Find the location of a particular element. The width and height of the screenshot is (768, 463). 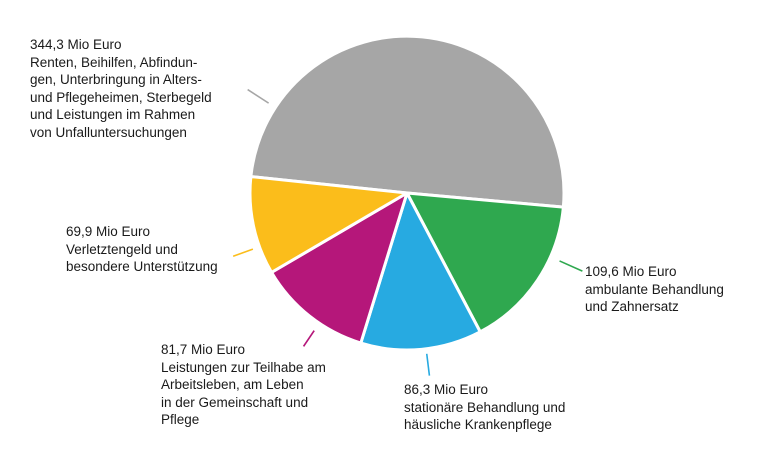

slice-value-label: 86,3 Mio Euro is located at coordinates (446, 389).